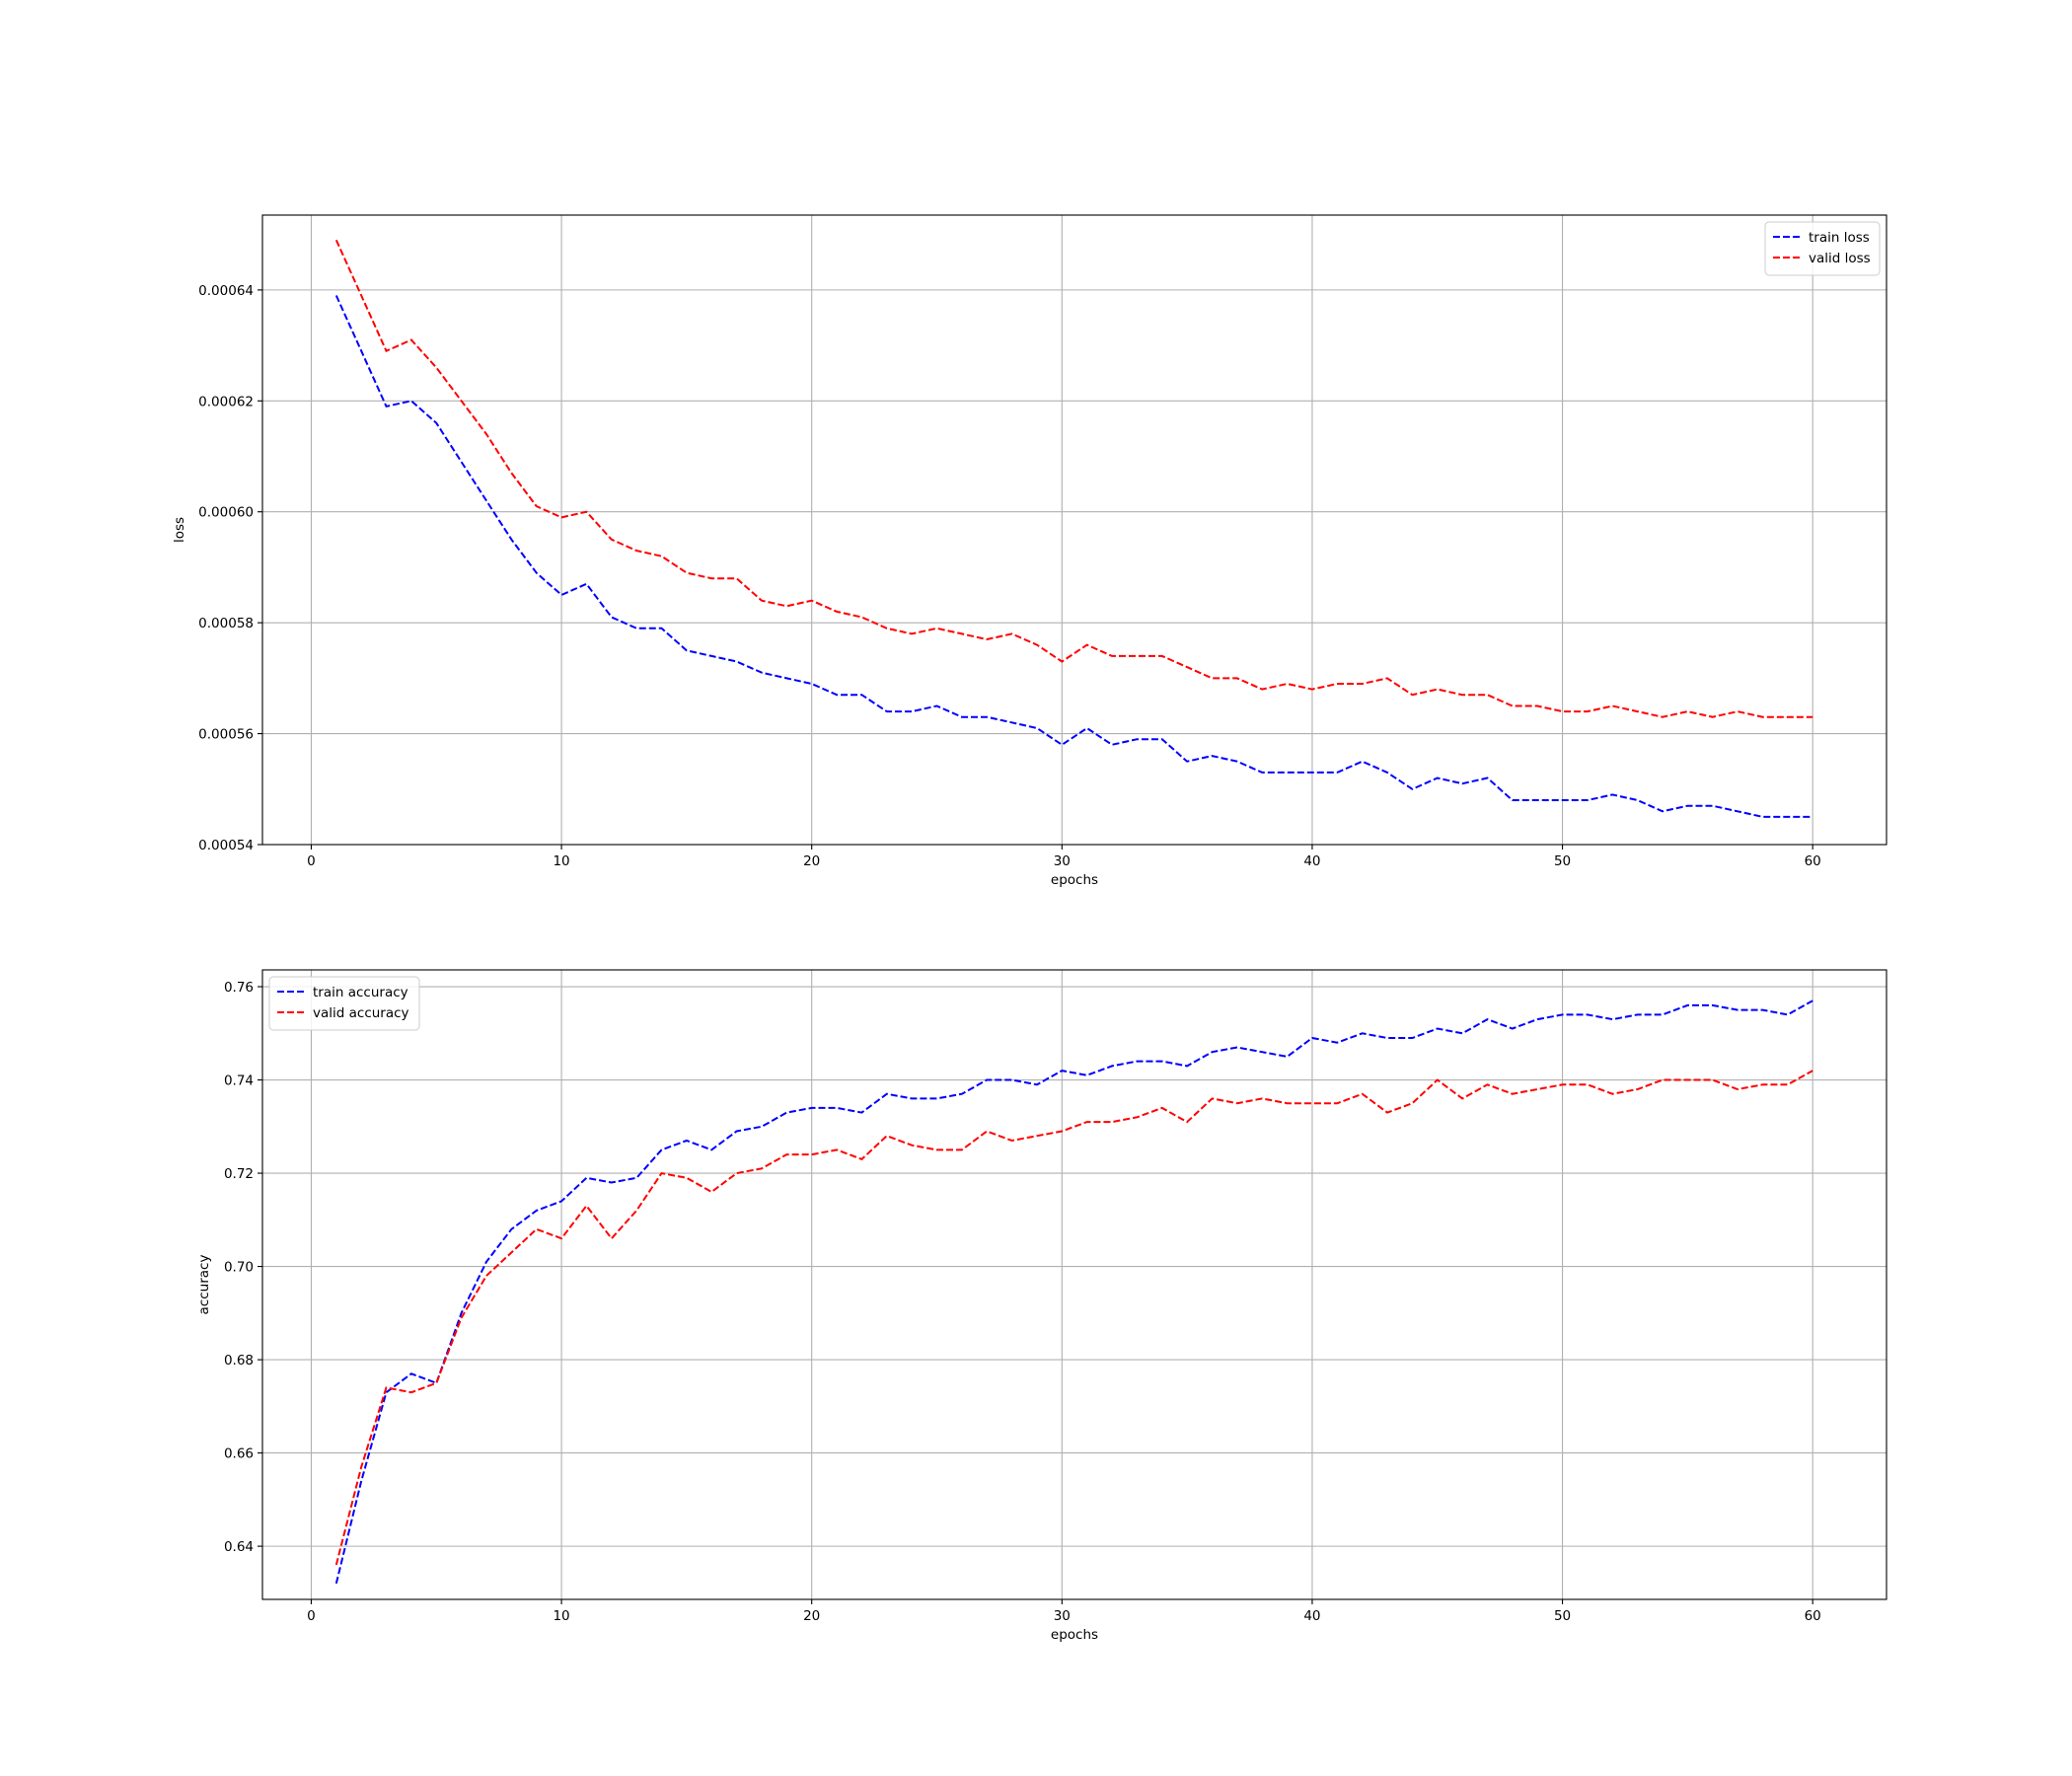 The height and width of the screenshot is (1776, 2072). I want to click on y-tick-label: 0.70, so click(239, 1268).